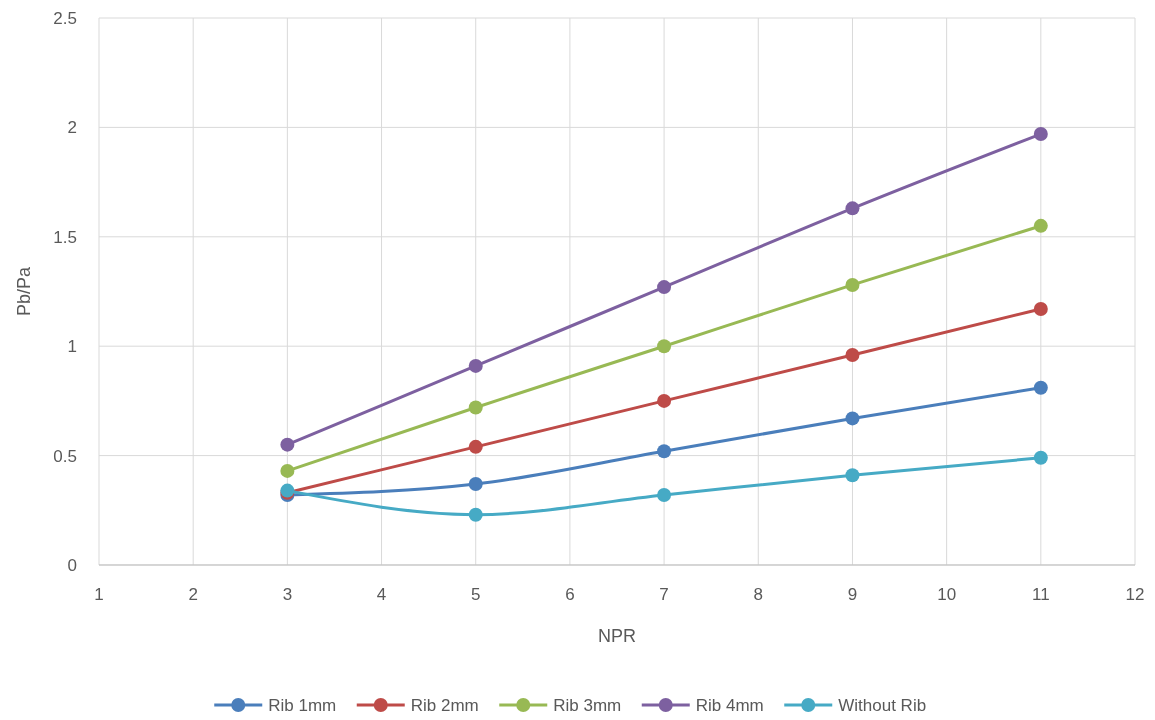 The image size is (1155, 720). Describe the element at coordinates (587, 705) in the screenshot. I see `legend-label: Rib 3mm` at that location.